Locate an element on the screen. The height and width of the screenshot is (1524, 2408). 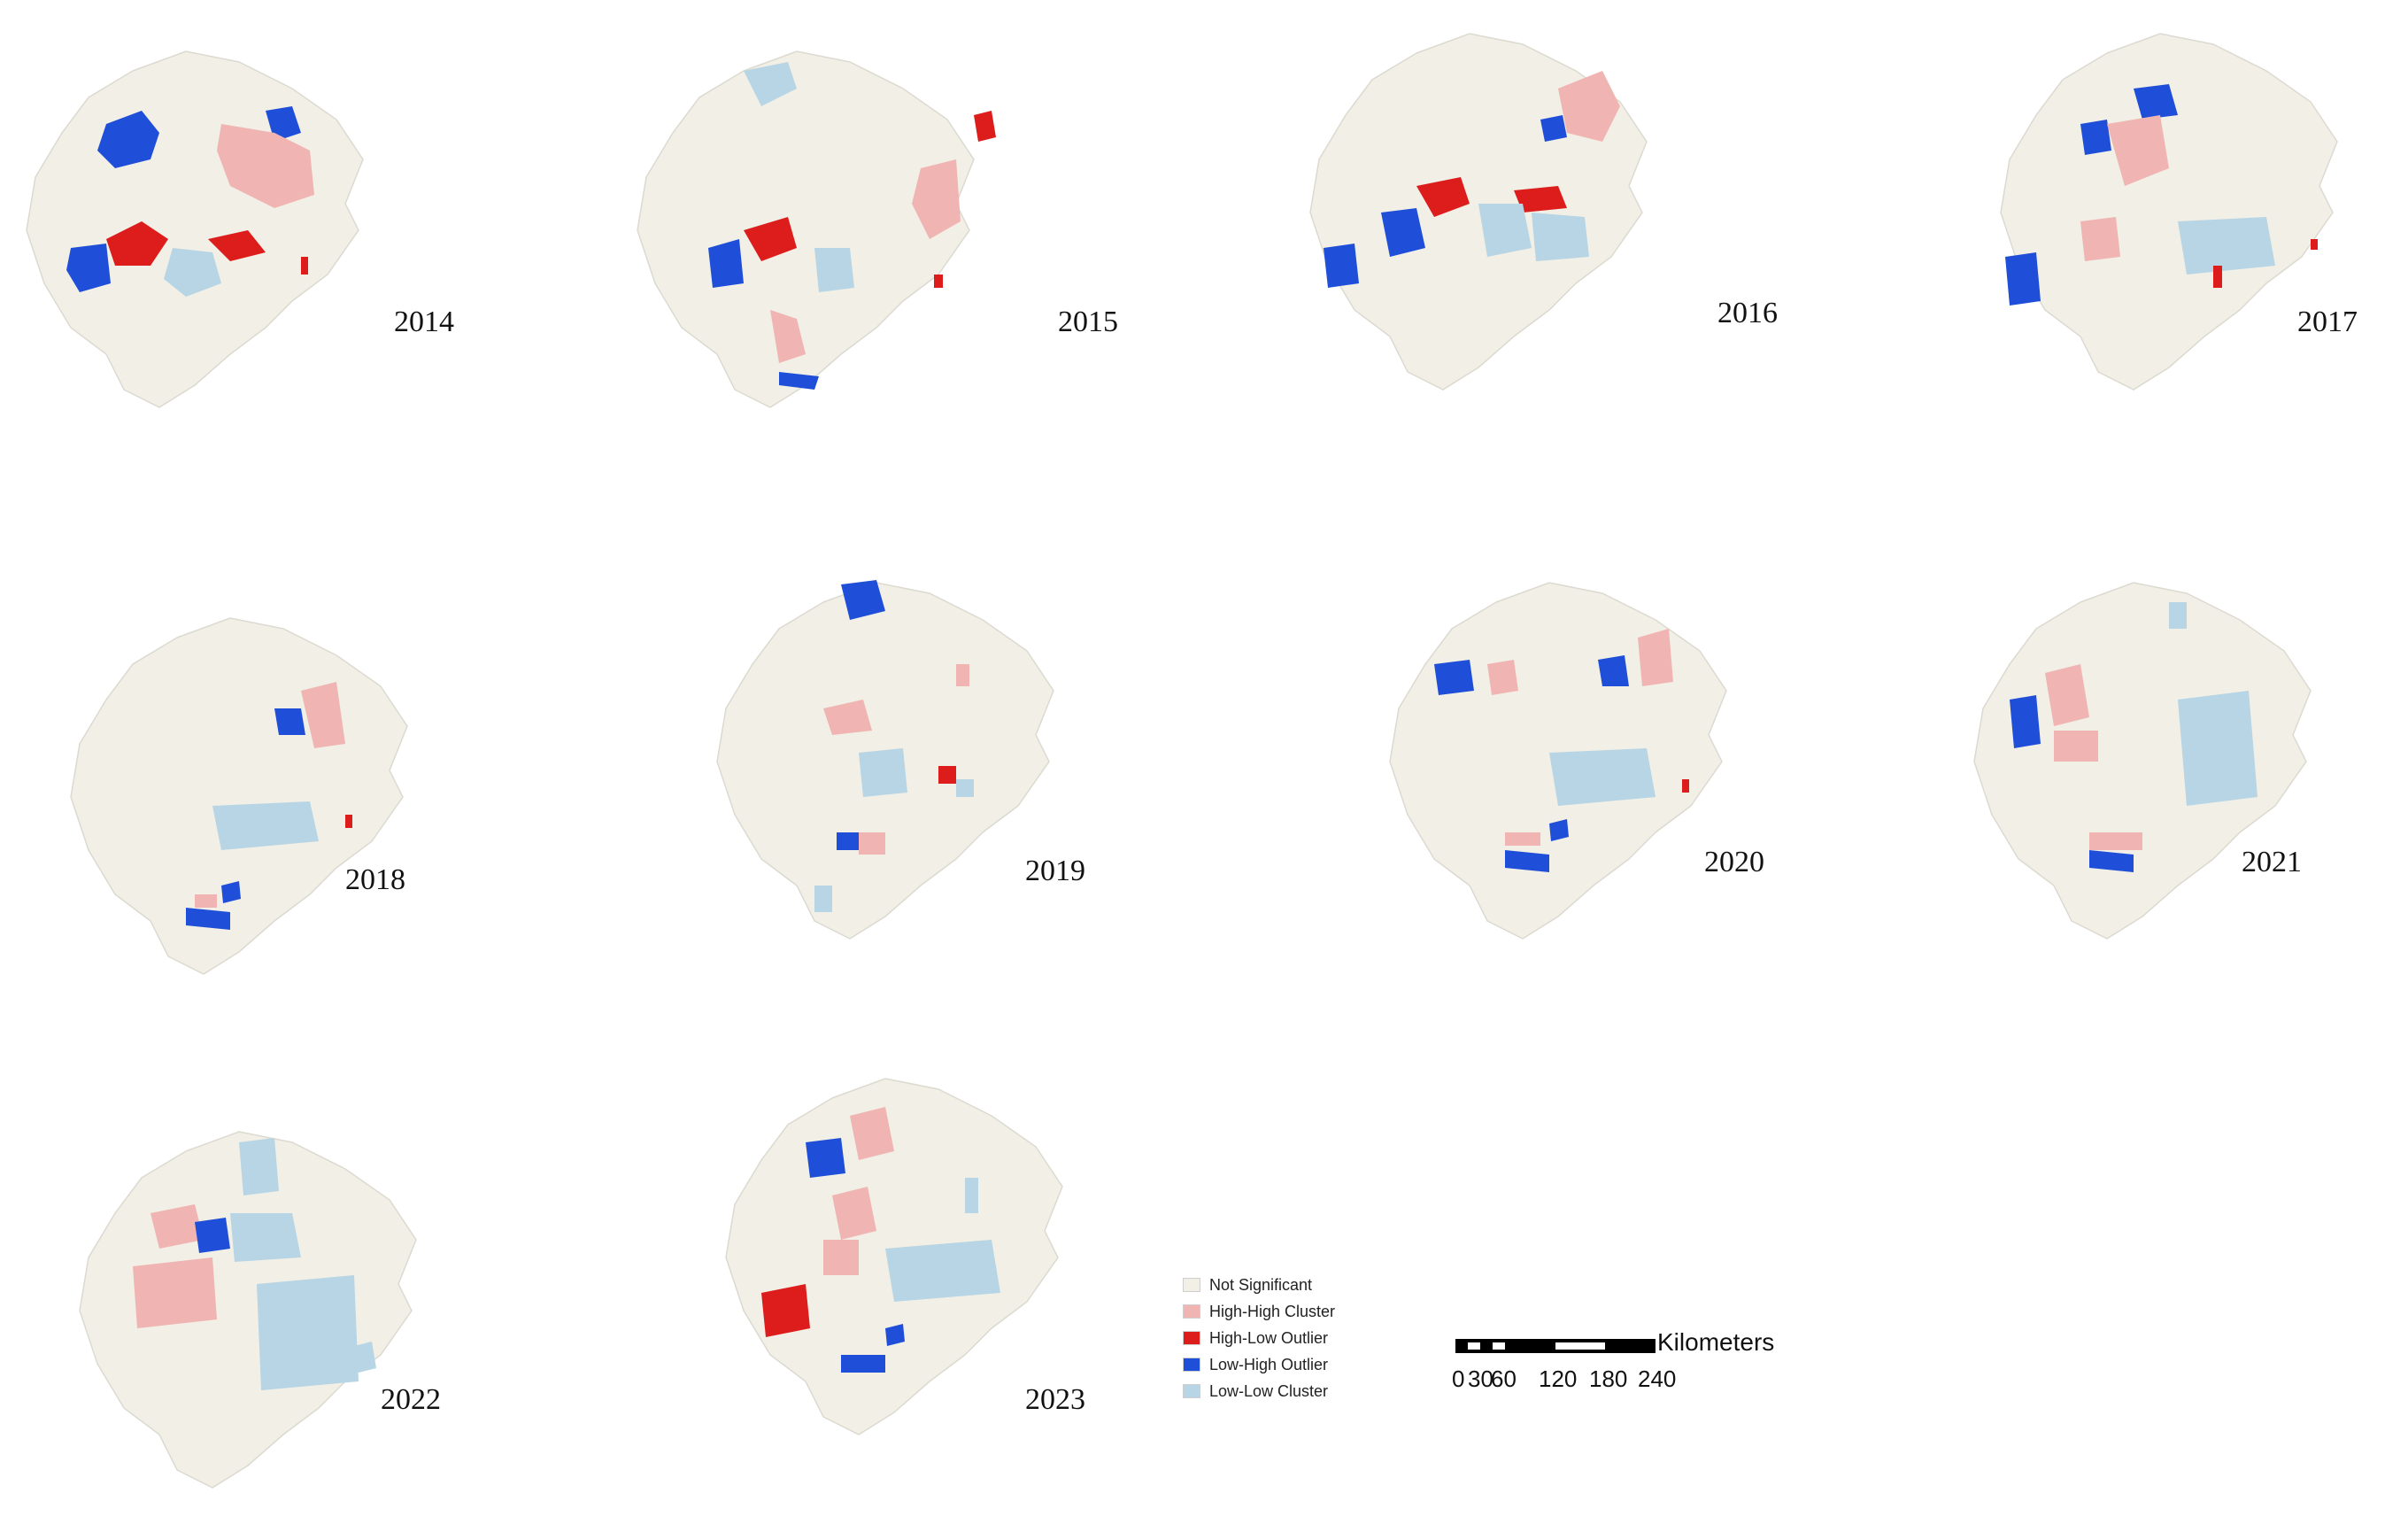
year-label: 2022 is located at coordinates (411, 1399).